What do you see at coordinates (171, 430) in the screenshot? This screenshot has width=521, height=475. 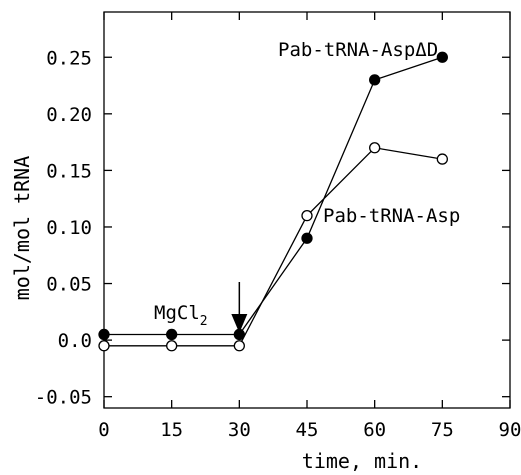 I see `x-tick-label: 15` at bounding box center [171, 430].